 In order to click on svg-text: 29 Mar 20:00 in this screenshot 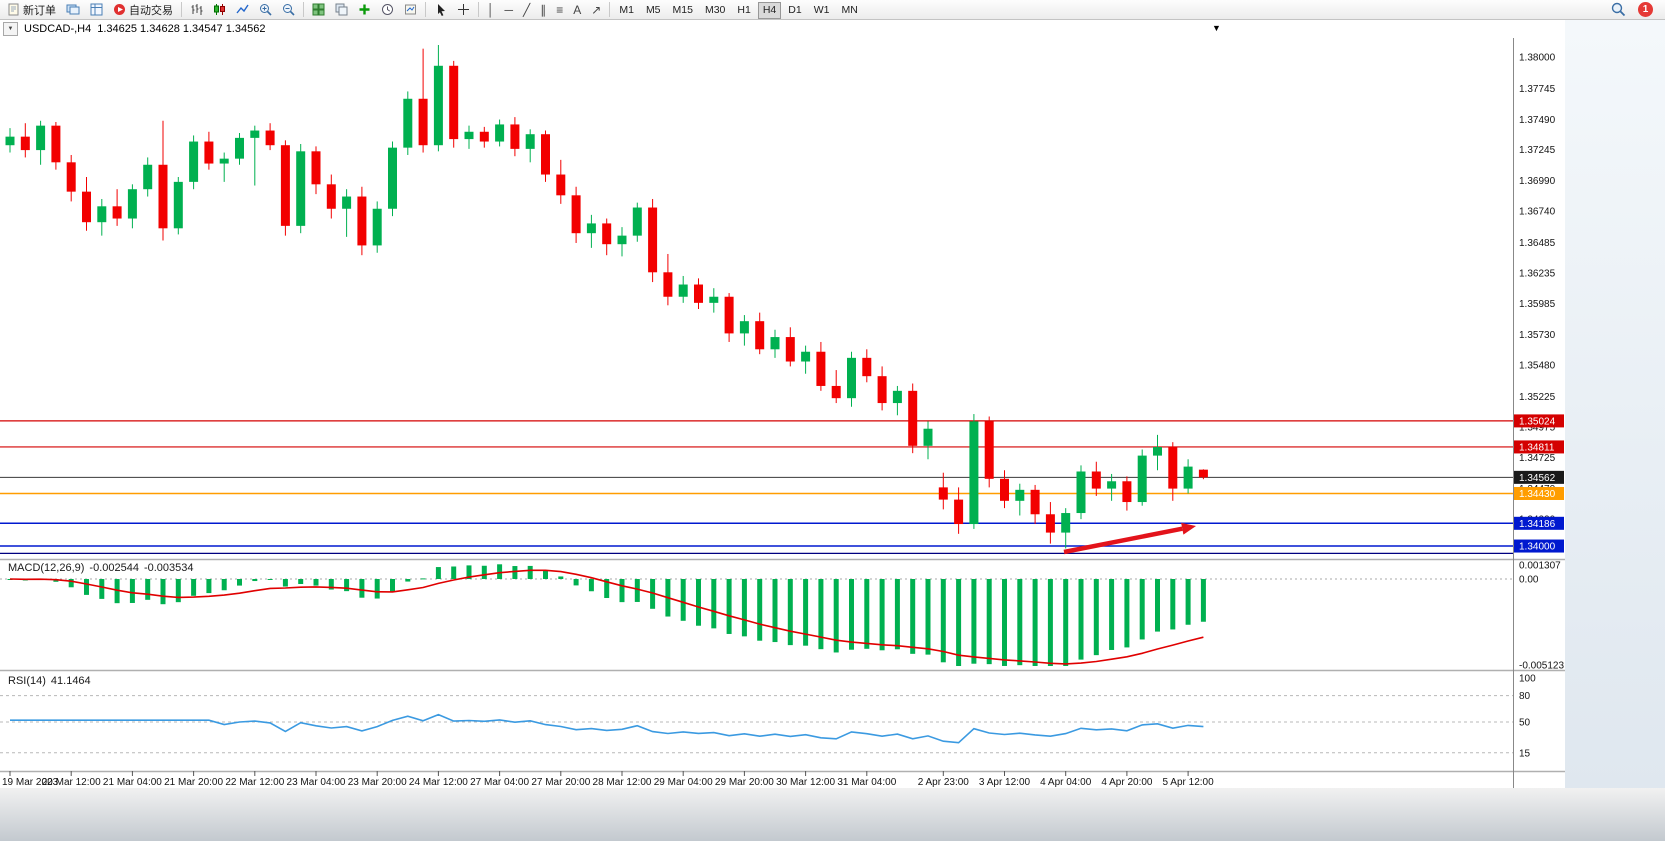, I will do `click(744, 782)`.